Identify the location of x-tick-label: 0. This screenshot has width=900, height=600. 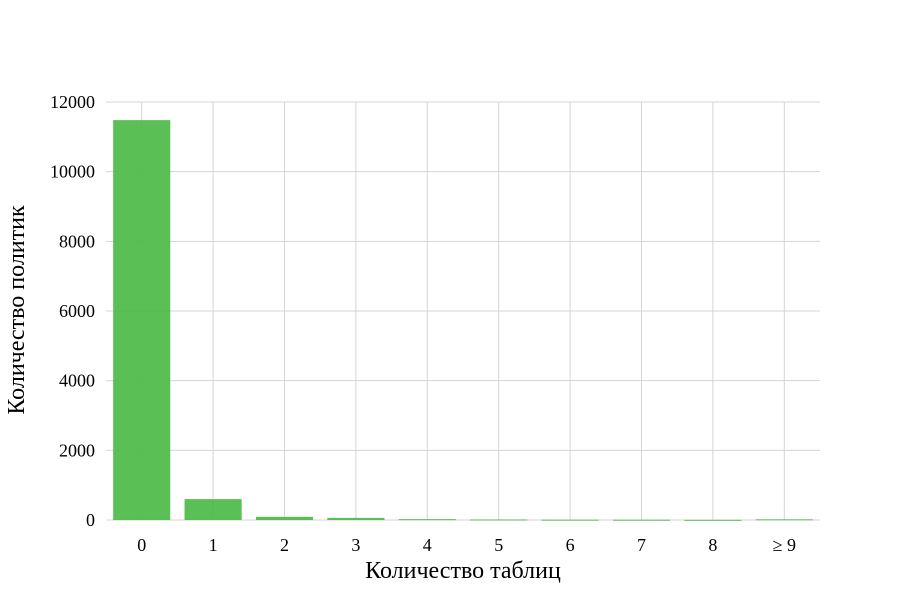
(141, 545).